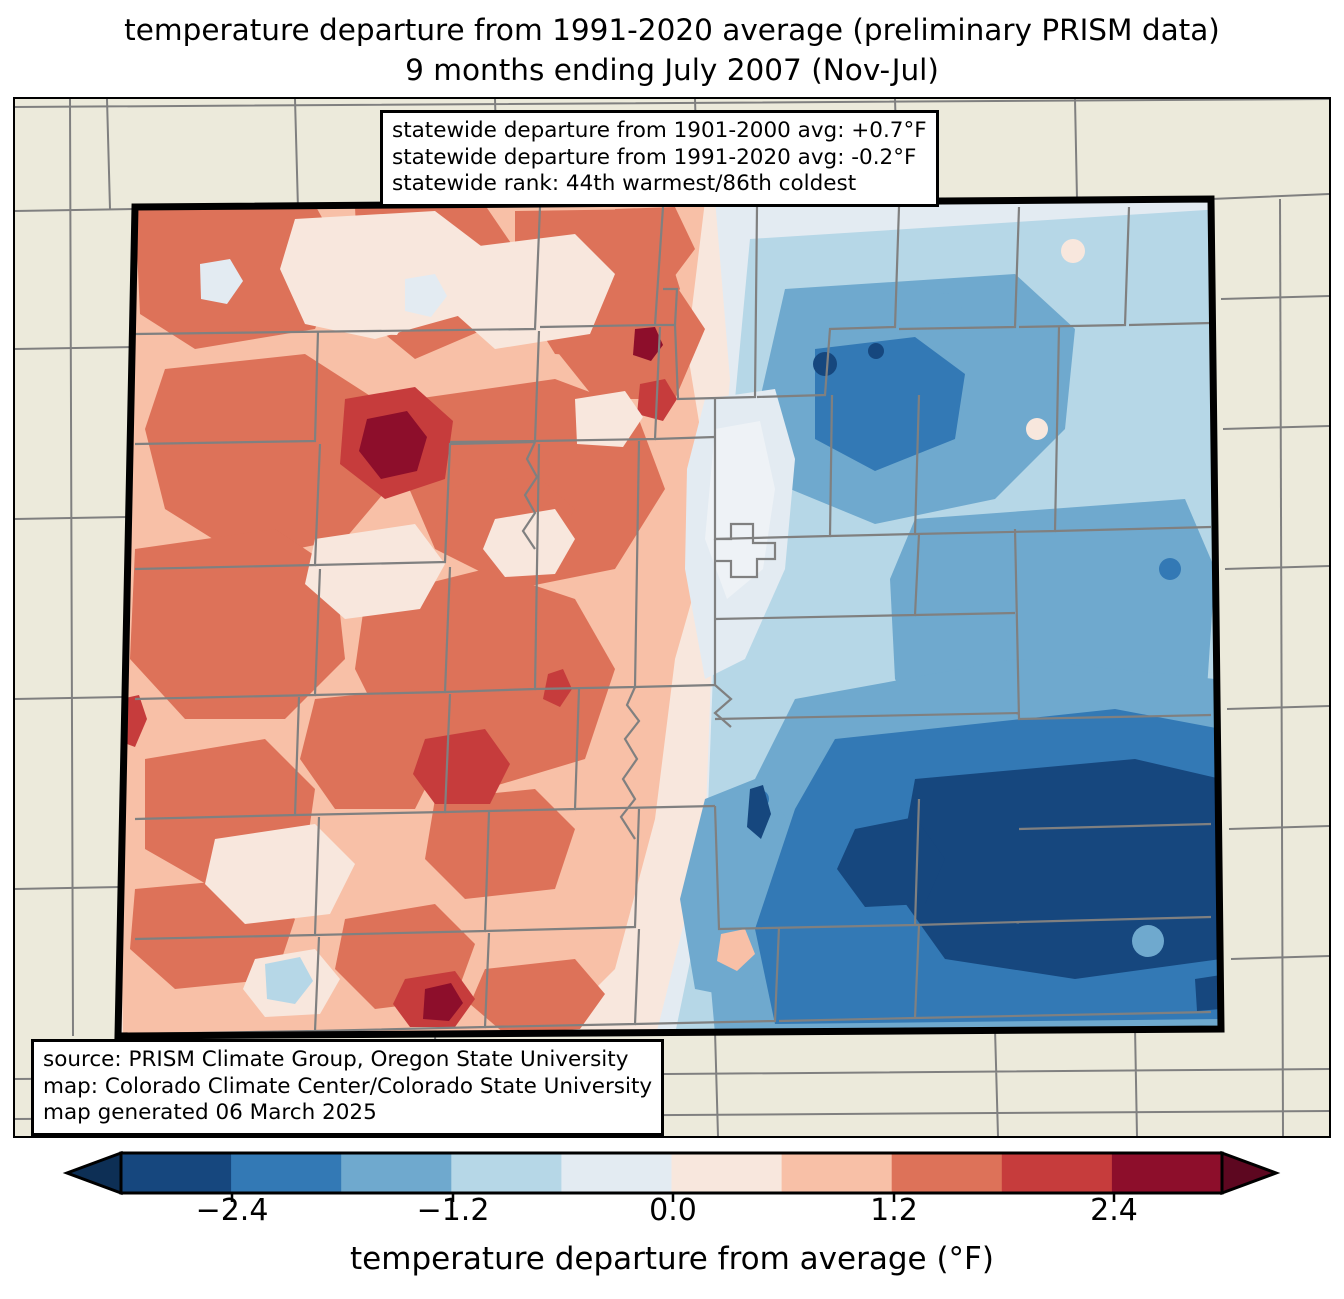 The image size is (1344, 1299). I want to click on colorbar-tick-label: 0.0, so click(673, 1210).